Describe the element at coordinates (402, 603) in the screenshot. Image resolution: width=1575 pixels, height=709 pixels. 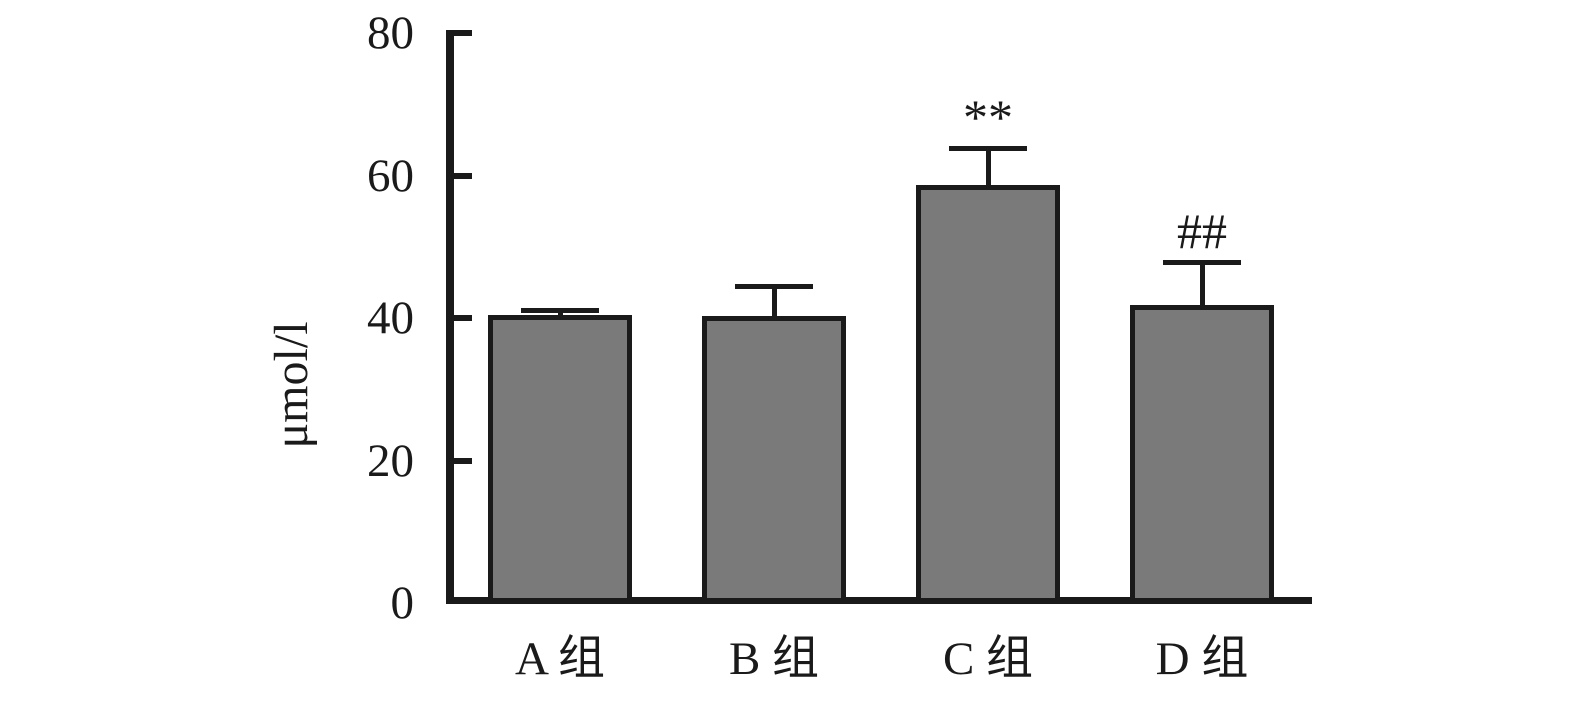
I see `y-tick-label: 0` at that location.